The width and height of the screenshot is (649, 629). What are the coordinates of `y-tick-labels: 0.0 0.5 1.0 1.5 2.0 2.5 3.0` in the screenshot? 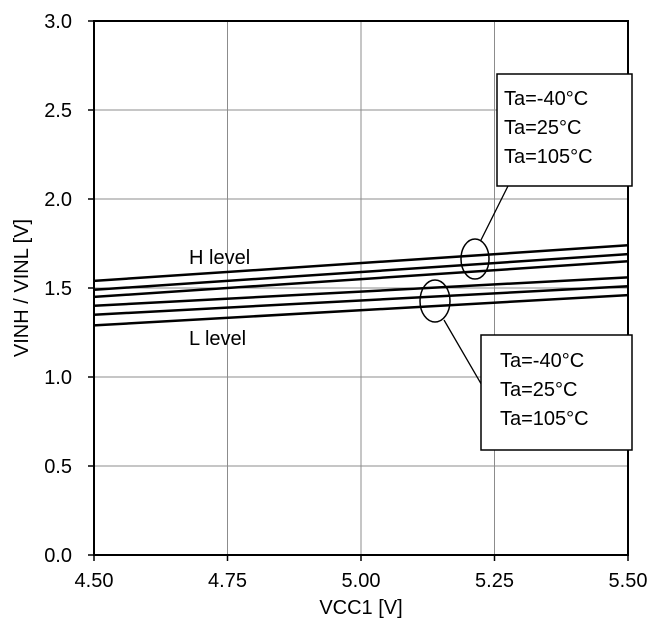 It's located at (69, 289).